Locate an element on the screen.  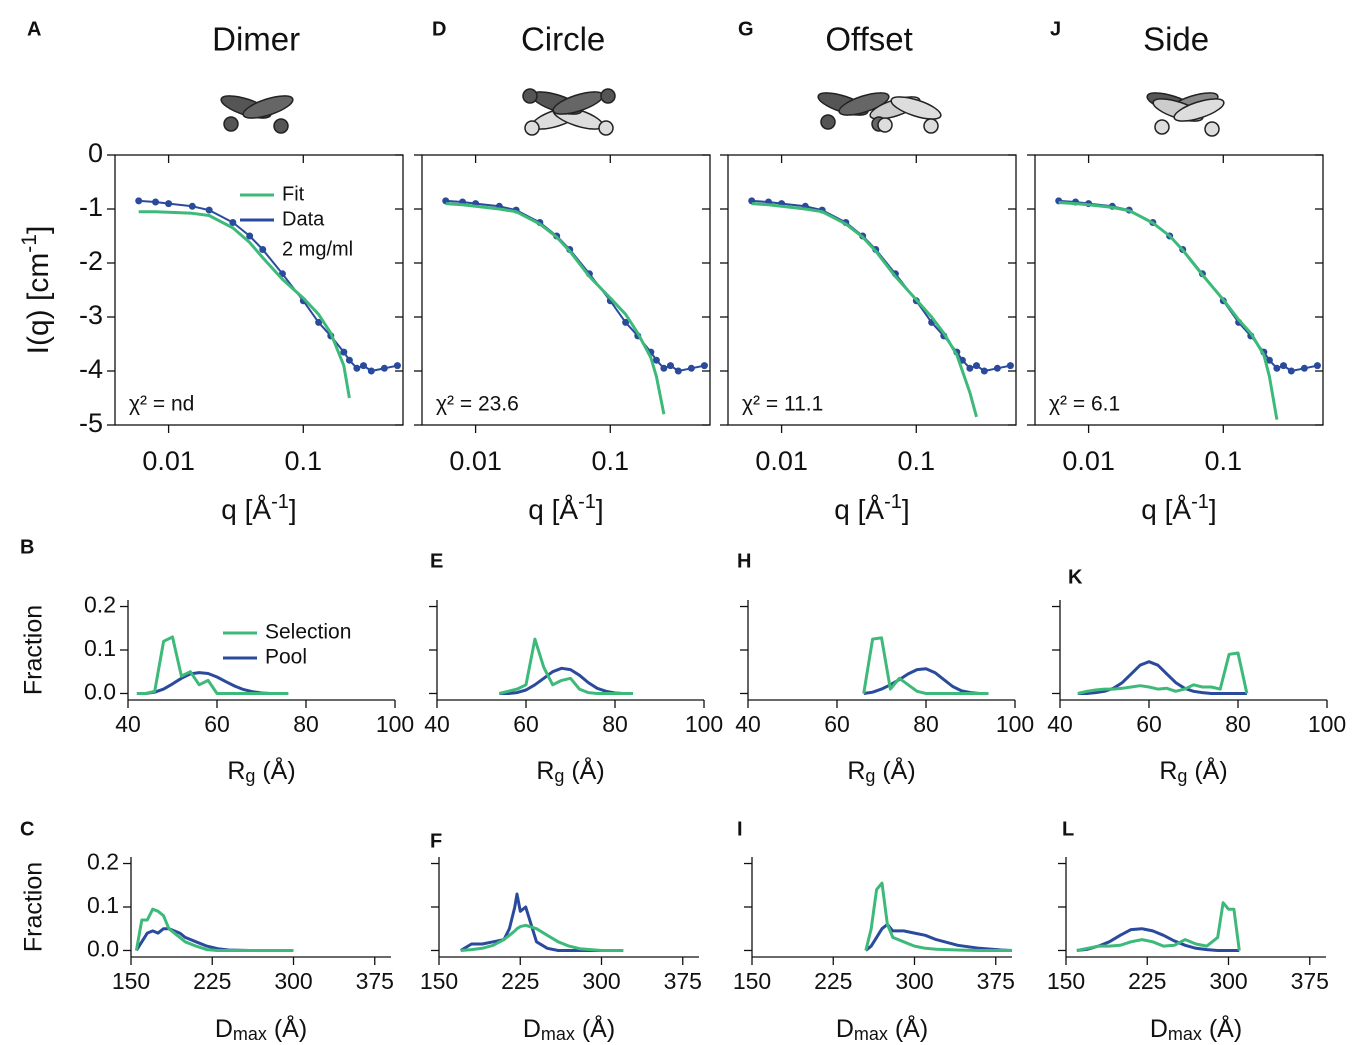
y-tick-label: -4 is located at coordinates (91, 369).